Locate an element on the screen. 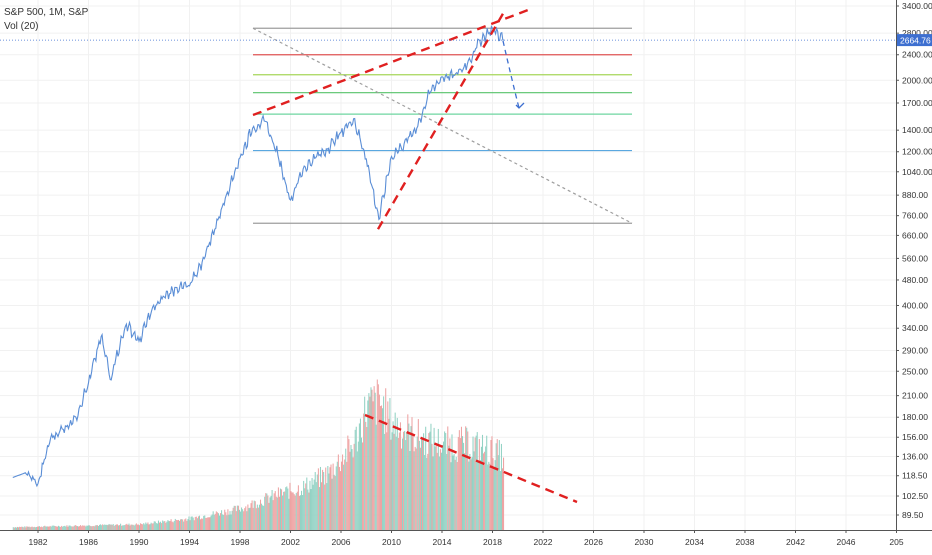 The image size is (932, 555). price-tick-label: 560.00 is located at coordinates (915, 258).